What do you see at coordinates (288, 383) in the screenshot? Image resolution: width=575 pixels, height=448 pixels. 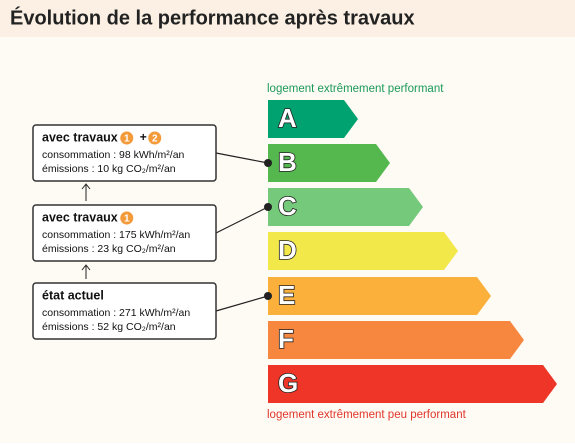 I see `class-letter: G` at bounding box center [288, 383].